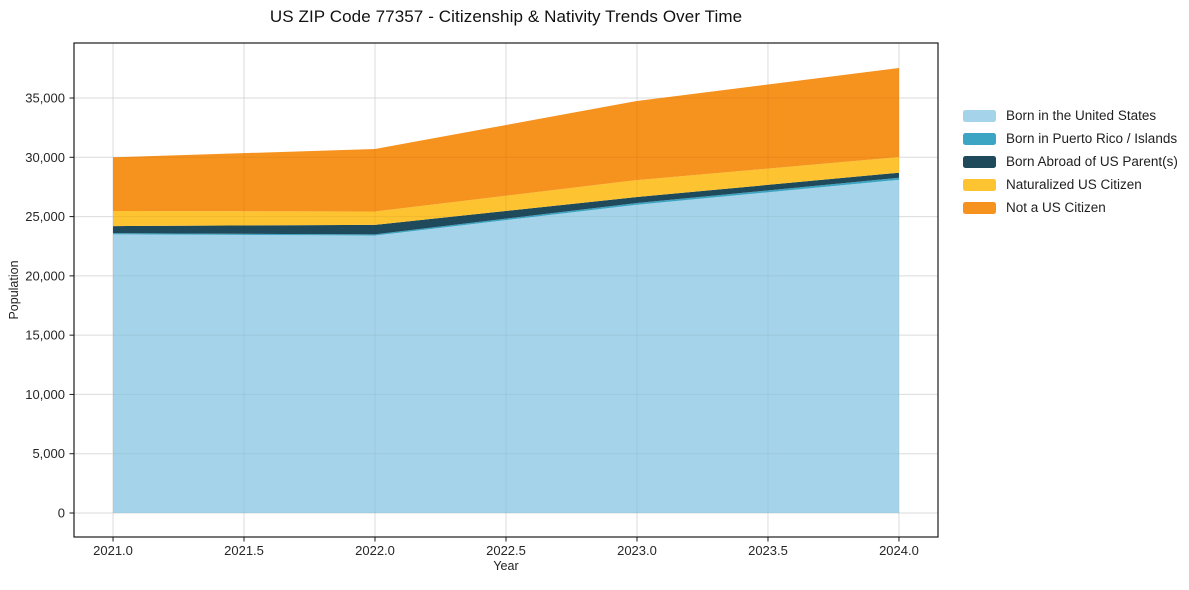 This screenshot has height=590, width=1189. What do you see at coordinates (637, 550) in the screenshot?
I see `x-tick-label: 2023.0` at bounding box center [637, 550].